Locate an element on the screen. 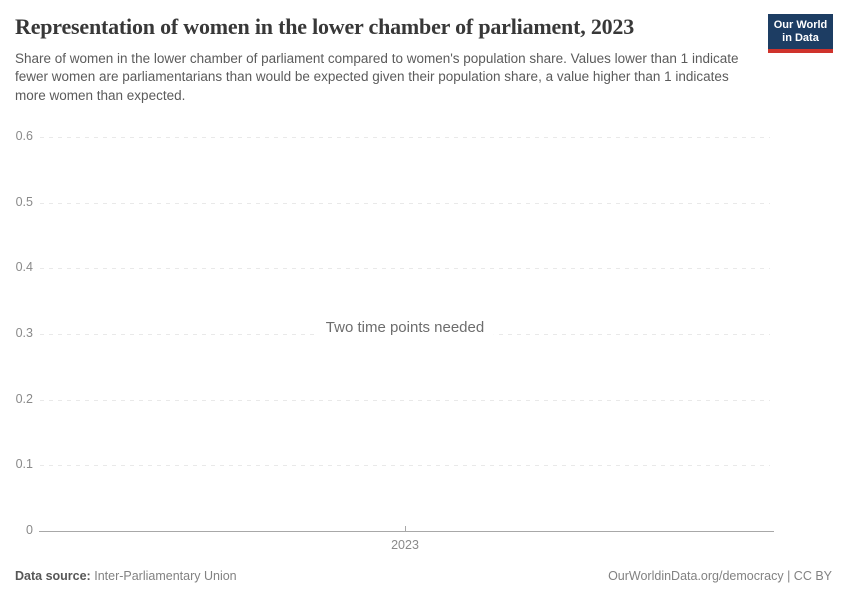 The image size is (850, 600). attribution-link: OurWorldinData.org/democracy | CC BY is located at coordinates (720, 576).